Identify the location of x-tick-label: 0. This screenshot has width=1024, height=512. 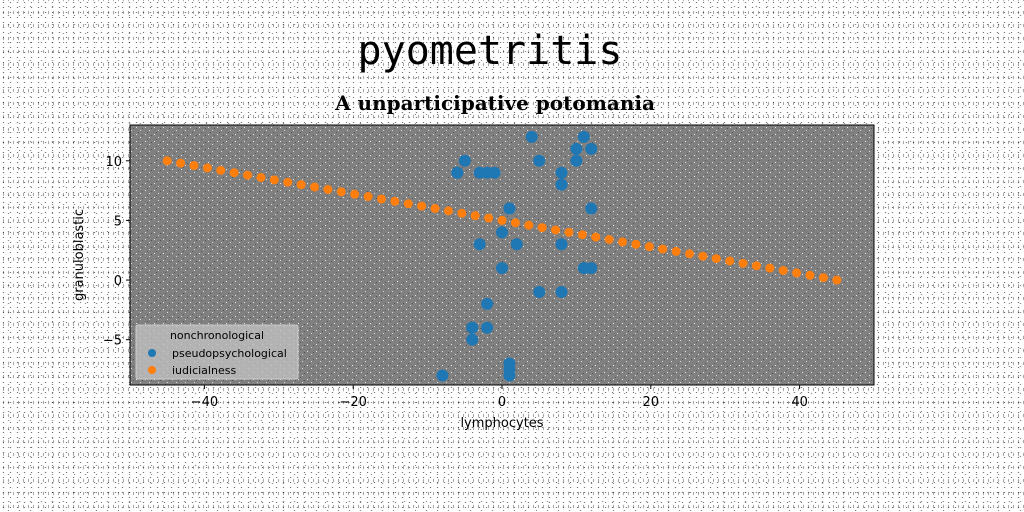
(502, 402).